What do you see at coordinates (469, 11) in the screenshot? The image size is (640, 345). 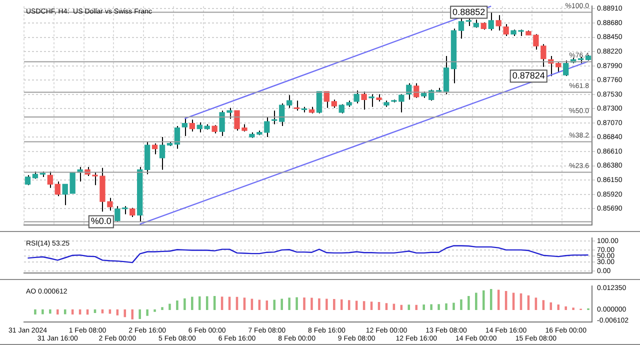 I see `annotation: 0.88852` at bounding box center [469, 11].